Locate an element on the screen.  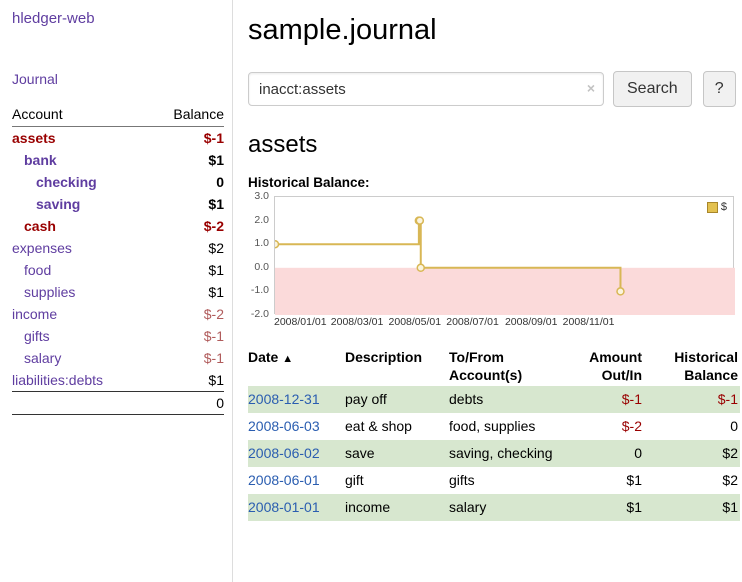
register-header-date: Date ▲ is located at coordinates (296, 366).